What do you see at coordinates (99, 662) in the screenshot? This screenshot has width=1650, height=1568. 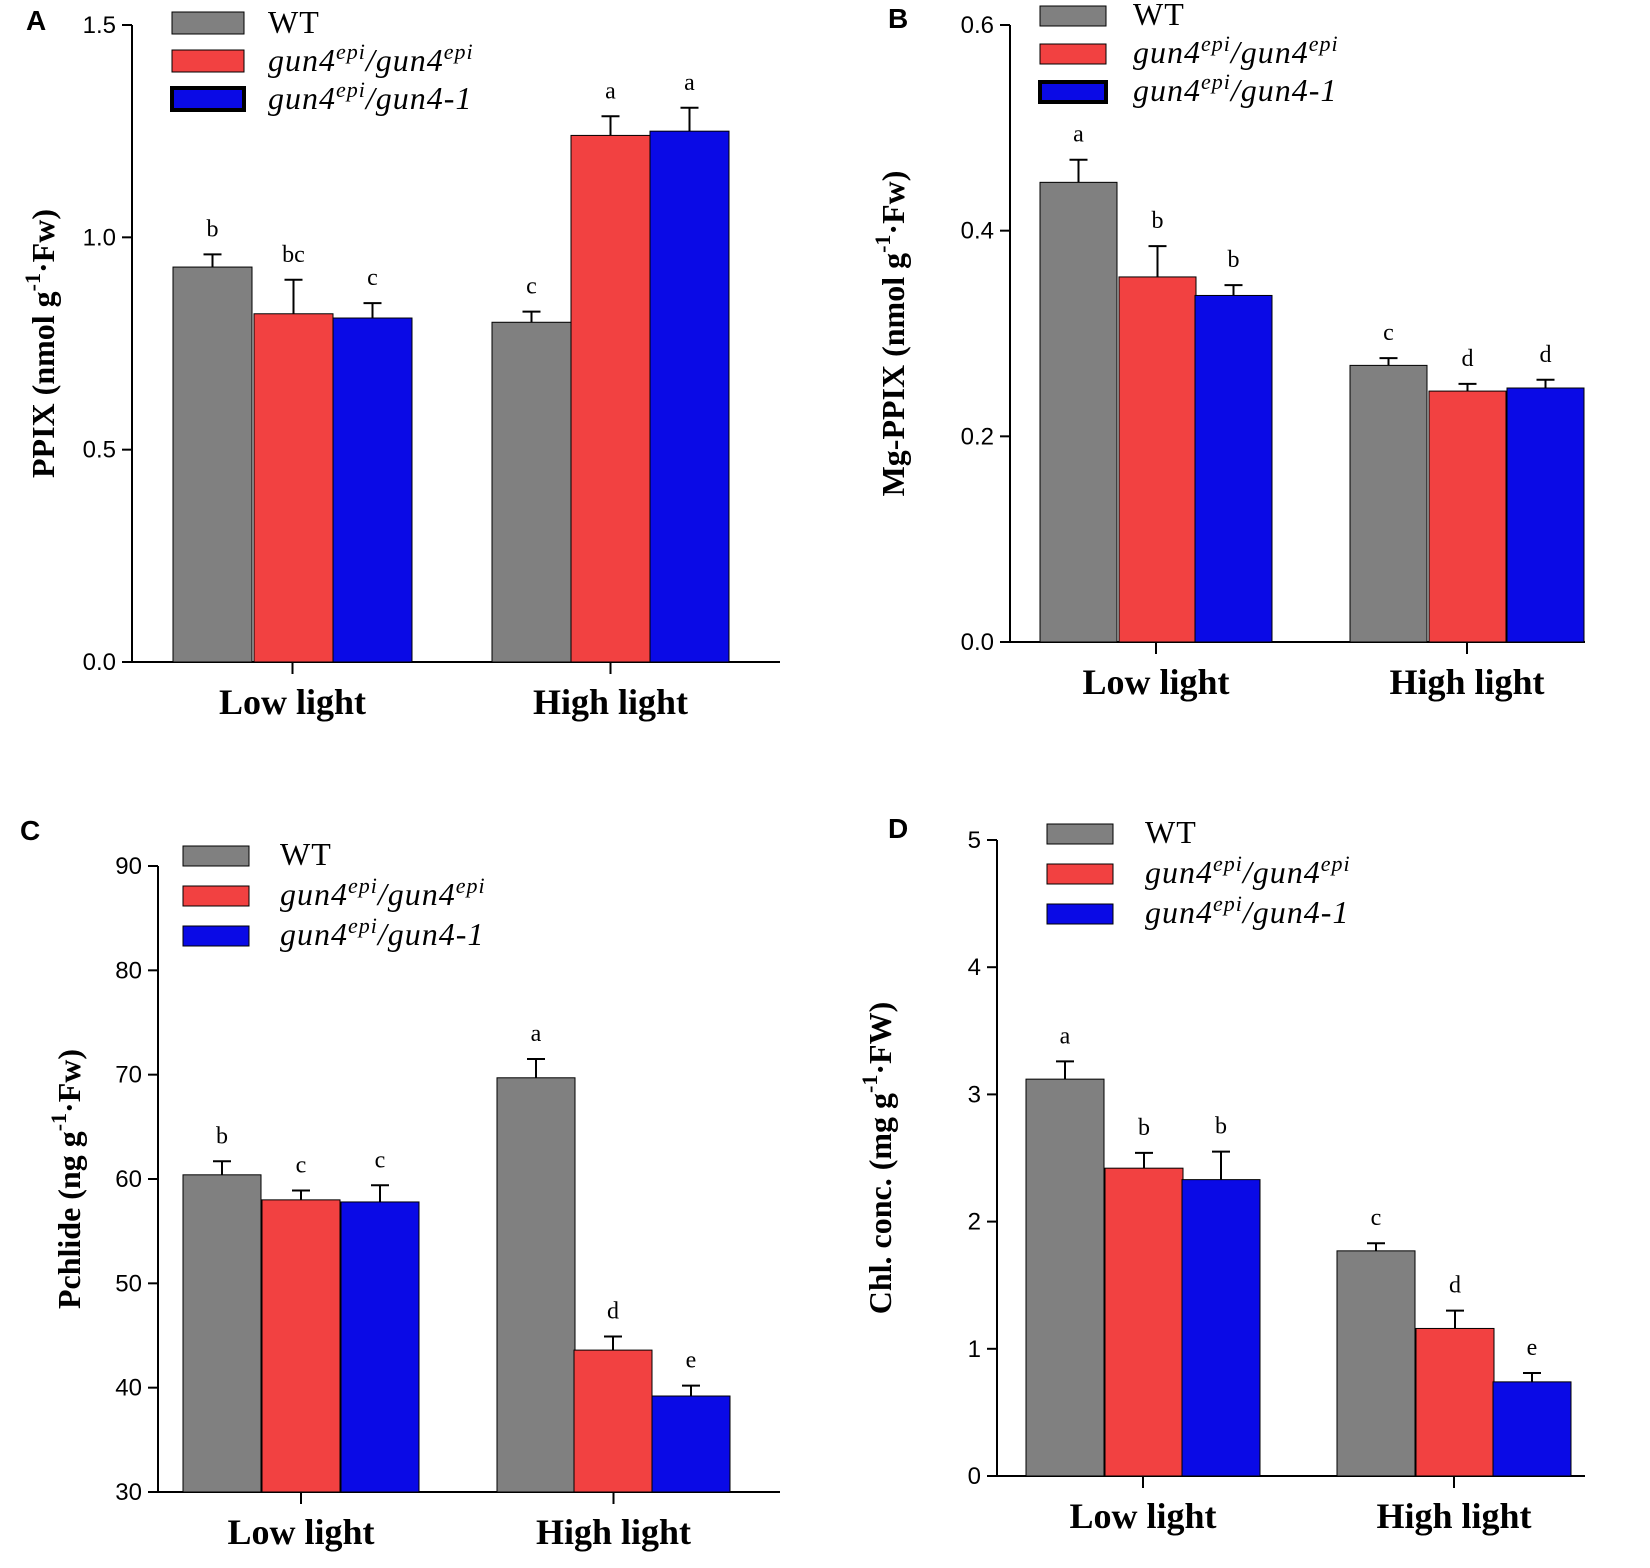 I see `y-tick-label: 0.0` at bounding box center [99, 662].